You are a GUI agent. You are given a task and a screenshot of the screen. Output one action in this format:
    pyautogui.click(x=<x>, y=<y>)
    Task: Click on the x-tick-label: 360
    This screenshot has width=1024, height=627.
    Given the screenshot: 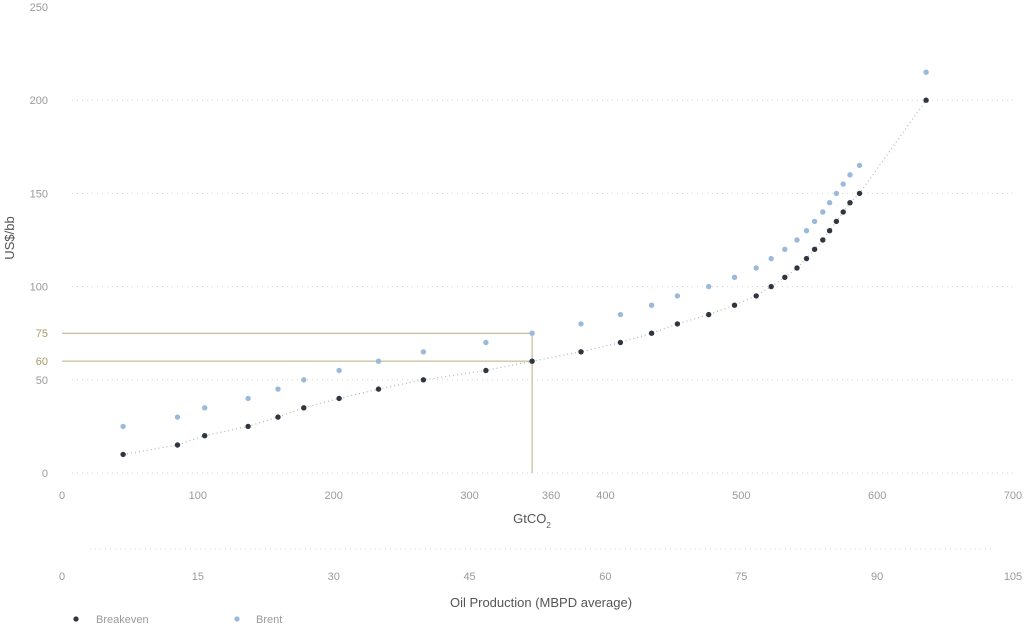 What is the action you would take?
    pyautogui.click(x=551, y=496)
    